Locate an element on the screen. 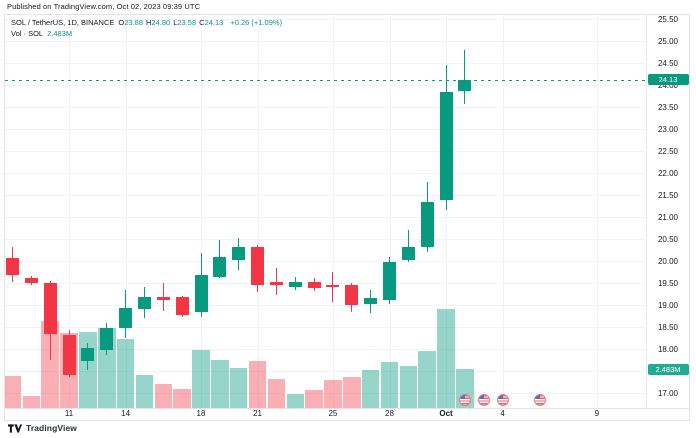  price-tick-label: 19.50 is located at coordinates (668, 283).